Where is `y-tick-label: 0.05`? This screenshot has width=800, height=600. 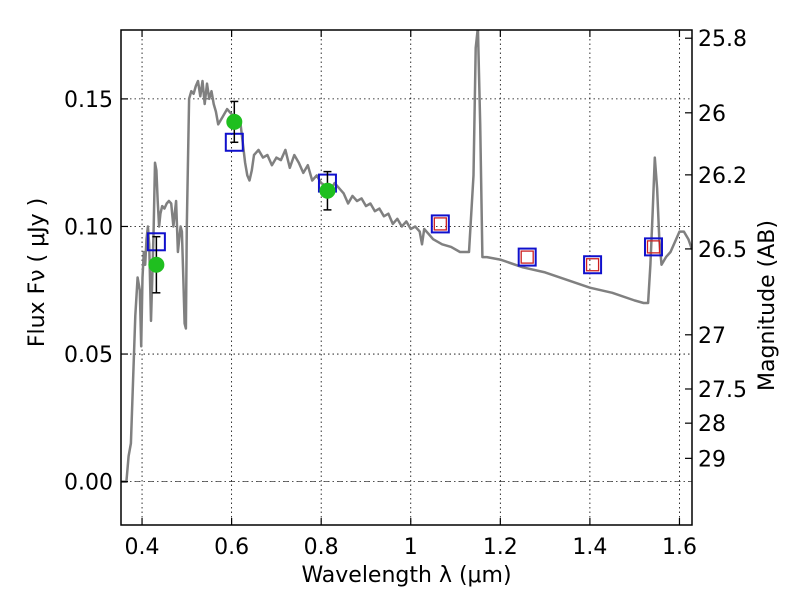 y-tick-label: 0.05 is located at coordinates (88, 355).